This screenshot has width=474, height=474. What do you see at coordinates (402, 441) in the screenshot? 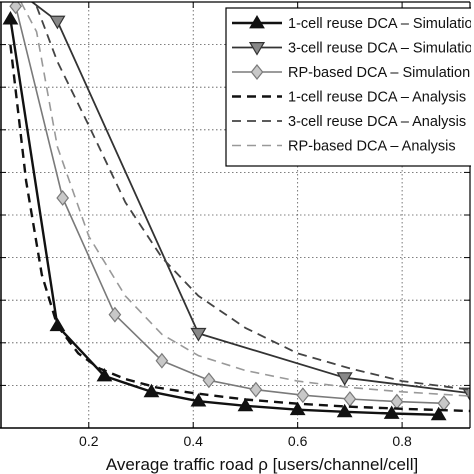
I see `x-tick-label: 0.8` at bounding box center [402, 441].